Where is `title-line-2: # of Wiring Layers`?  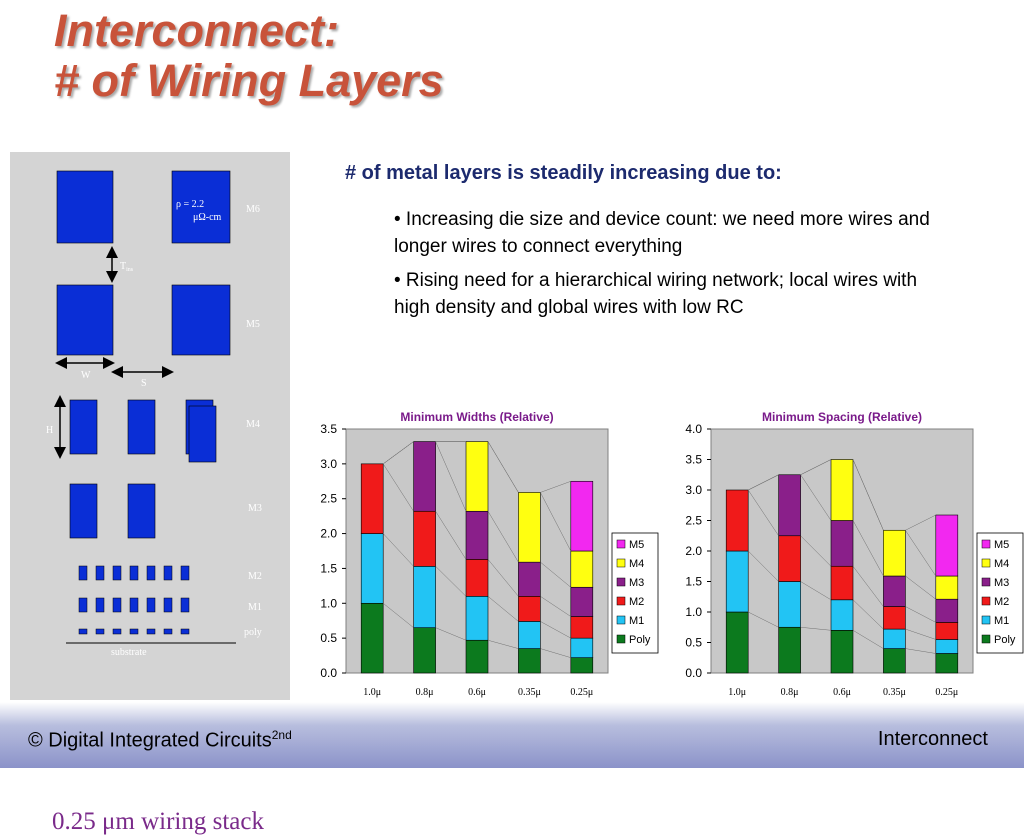 title-line-2: # of Wiring Layers is located at coordinates (249, 80).